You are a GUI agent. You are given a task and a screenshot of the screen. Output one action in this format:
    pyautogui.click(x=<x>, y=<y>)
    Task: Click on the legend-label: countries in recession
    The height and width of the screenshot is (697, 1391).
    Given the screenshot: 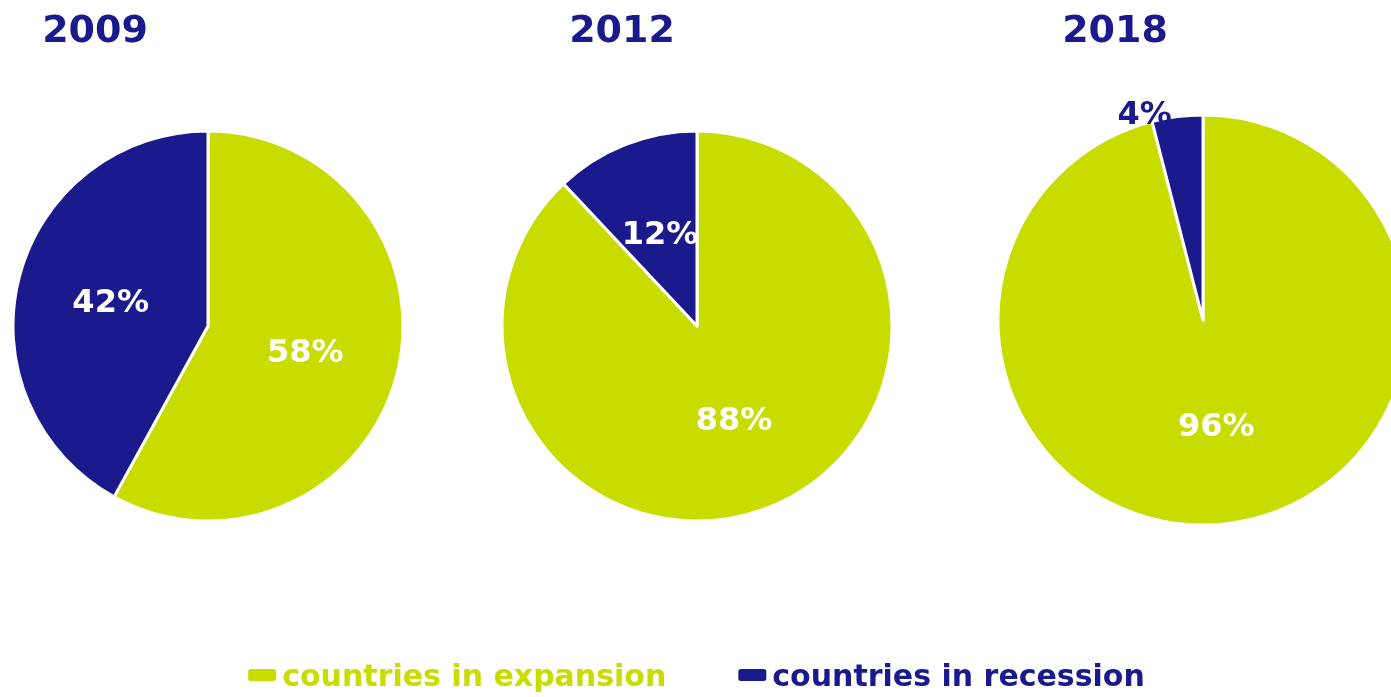 What is the action you would take?
    pyautogui.click(x=958, y=675)
    